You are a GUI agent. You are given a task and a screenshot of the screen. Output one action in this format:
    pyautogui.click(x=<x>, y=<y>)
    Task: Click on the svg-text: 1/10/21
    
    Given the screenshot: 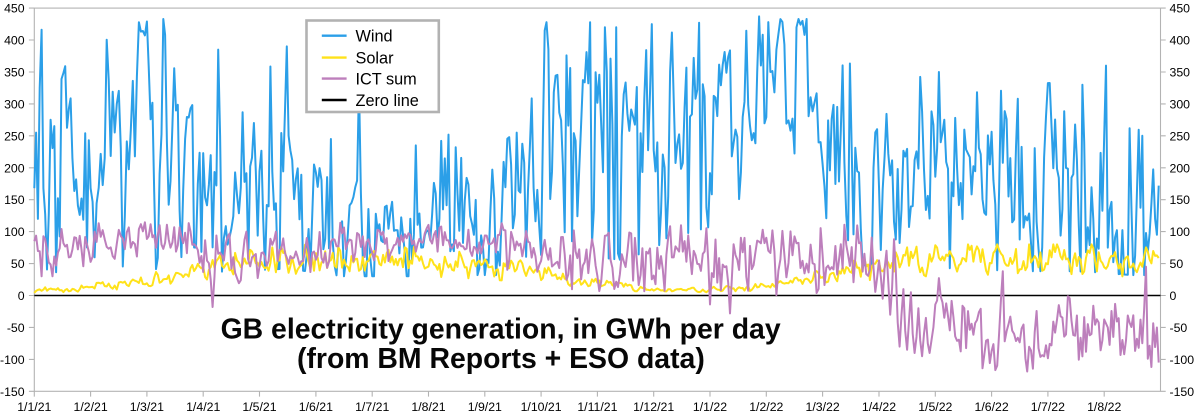 What is the action you would take?
    pyautogui.click(x=541, y=407)
    